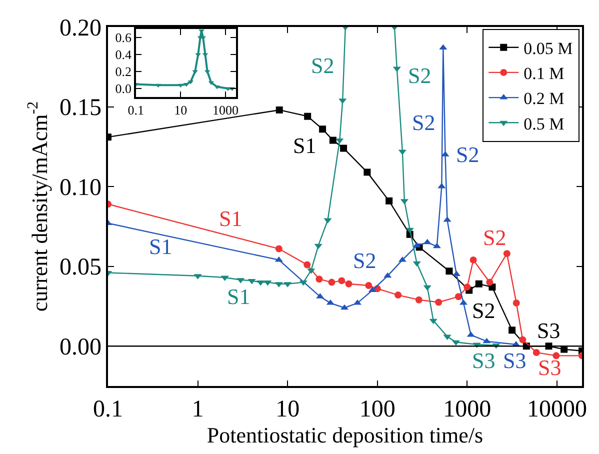 The height and width of the screenshot is (454, 599). I want to click on x-tick-label: 1, so click(198, 409).